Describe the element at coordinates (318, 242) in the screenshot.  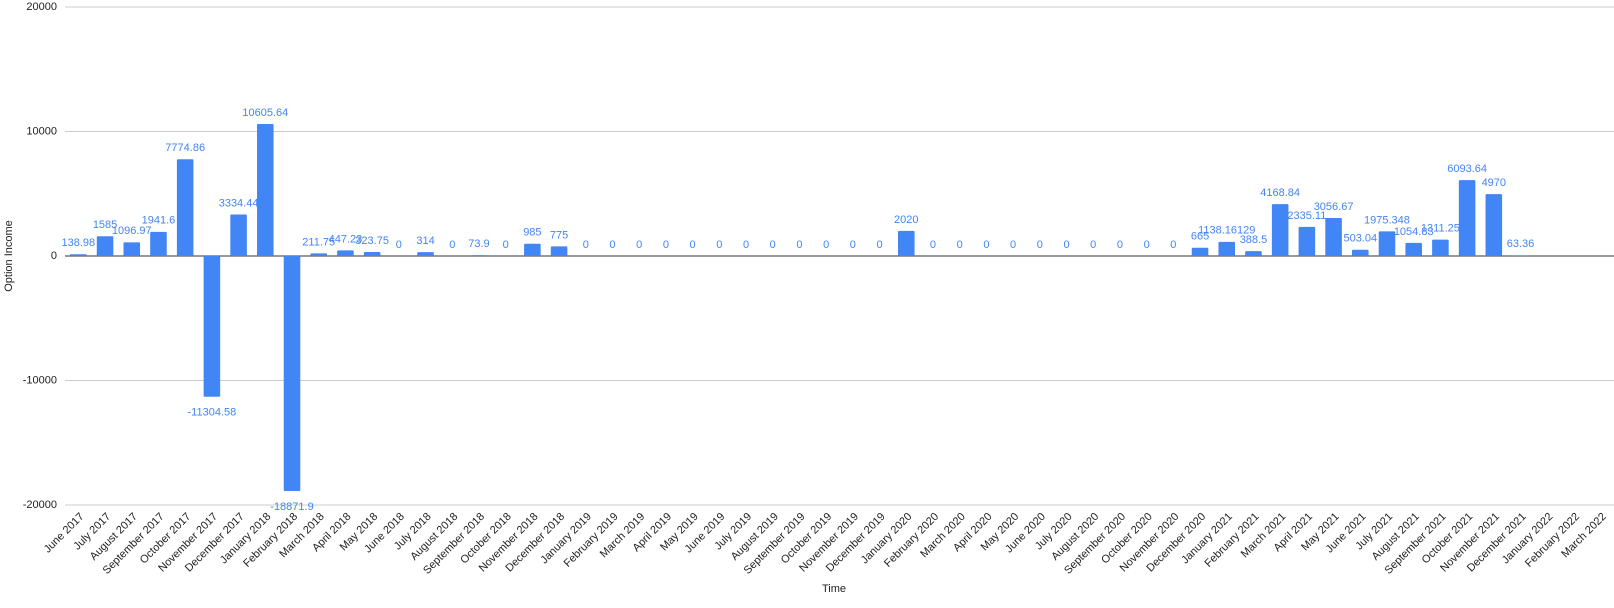
I see `data-label: 211.75` at that location.